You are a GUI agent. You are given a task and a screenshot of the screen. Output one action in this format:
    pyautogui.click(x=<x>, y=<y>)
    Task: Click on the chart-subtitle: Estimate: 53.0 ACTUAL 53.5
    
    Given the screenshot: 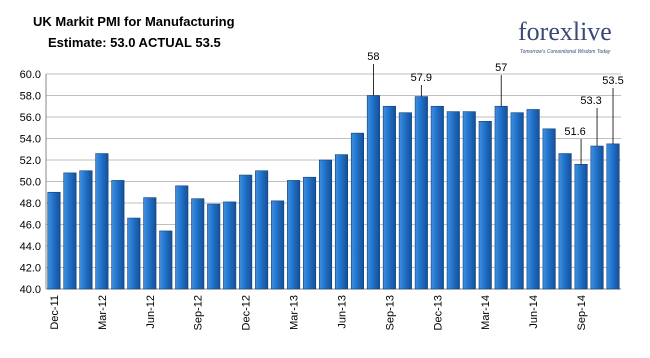 What is the action you would take?
    pyautogui.click(x=134, y=42)
    